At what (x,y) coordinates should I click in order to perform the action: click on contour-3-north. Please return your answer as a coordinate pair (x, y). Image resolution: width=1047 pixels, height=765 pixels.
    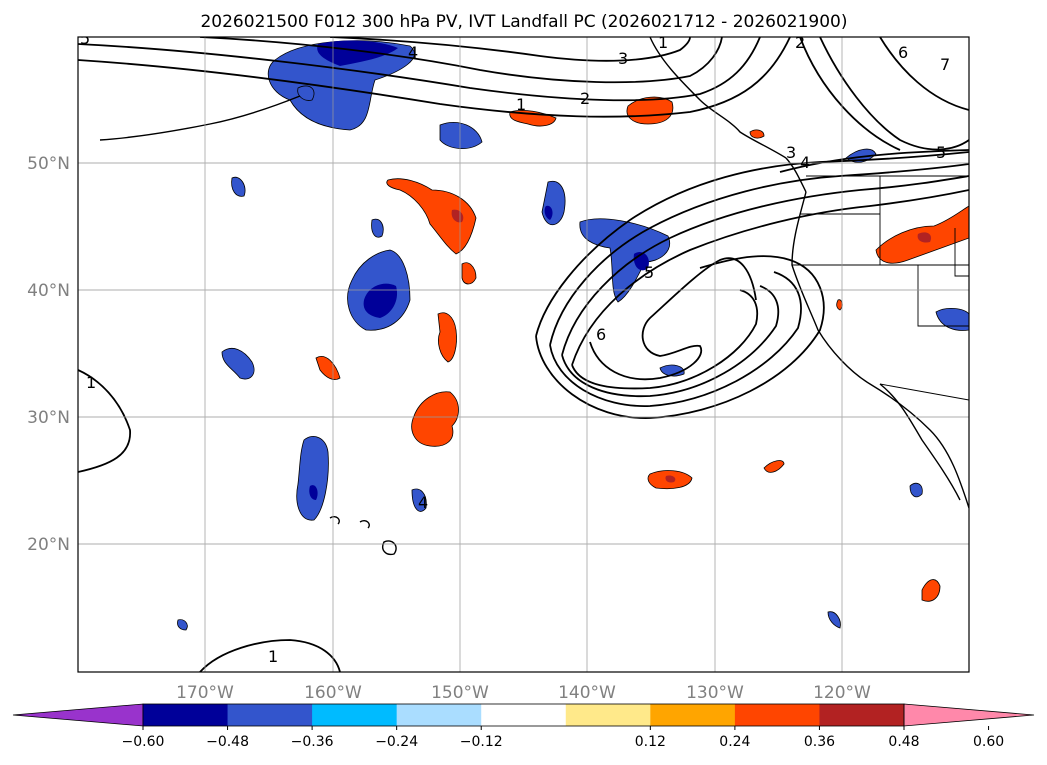
    Looking at the image, I should click on (461, 60).